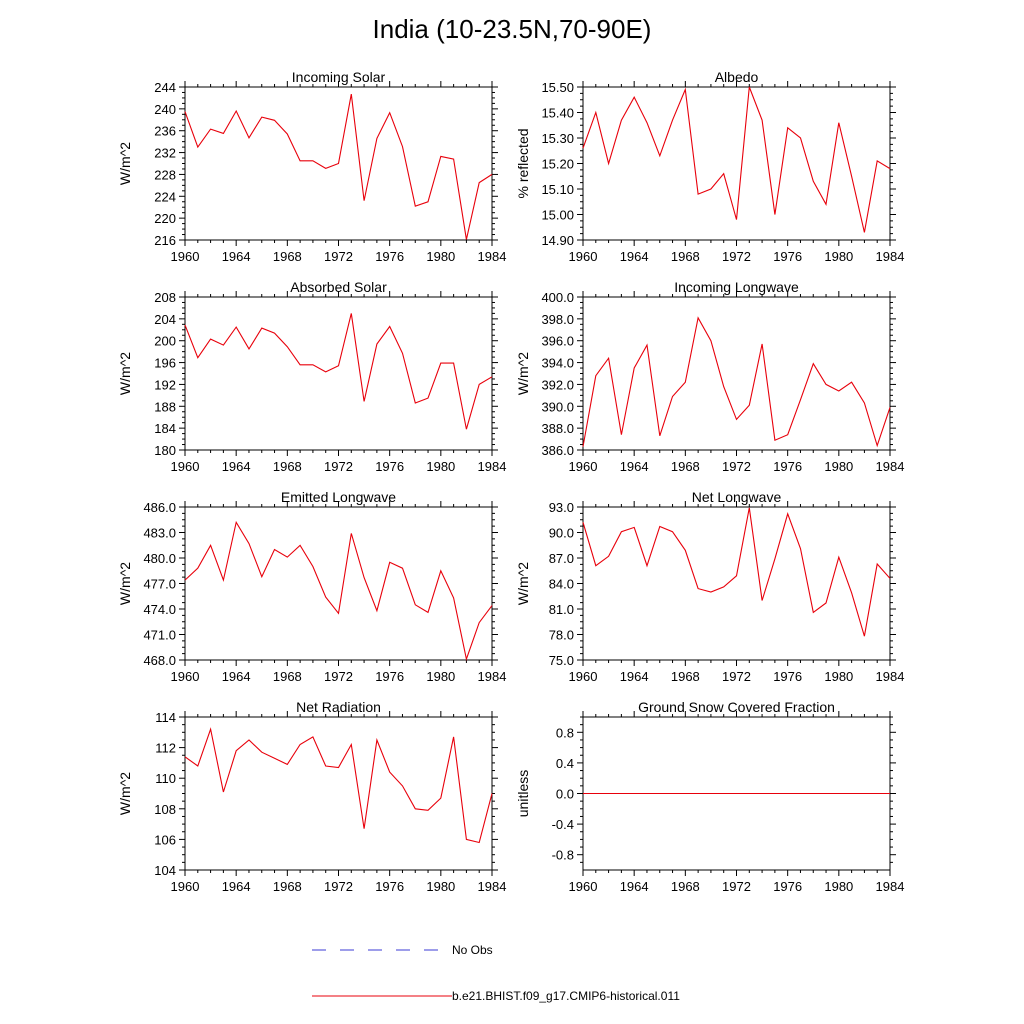 The image size is (1024, 1024). I want to click on y-tick-label: 192, so click(165, 384).